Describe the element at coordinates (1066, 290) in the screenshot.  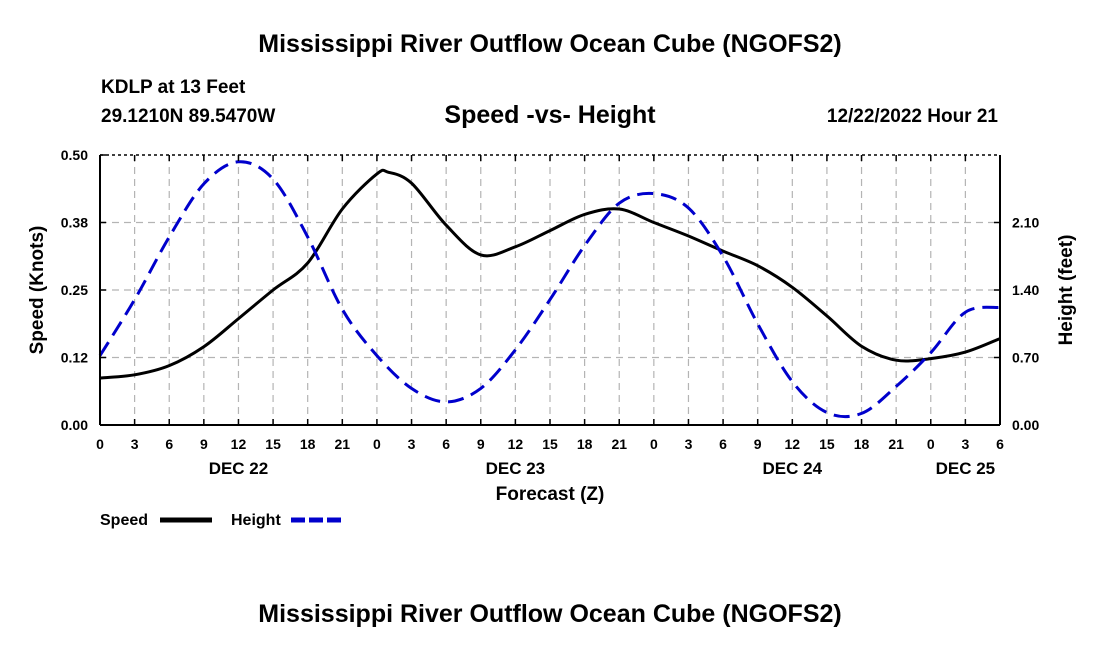
I see `right-y-axis-title: Height (feet)` at that location.